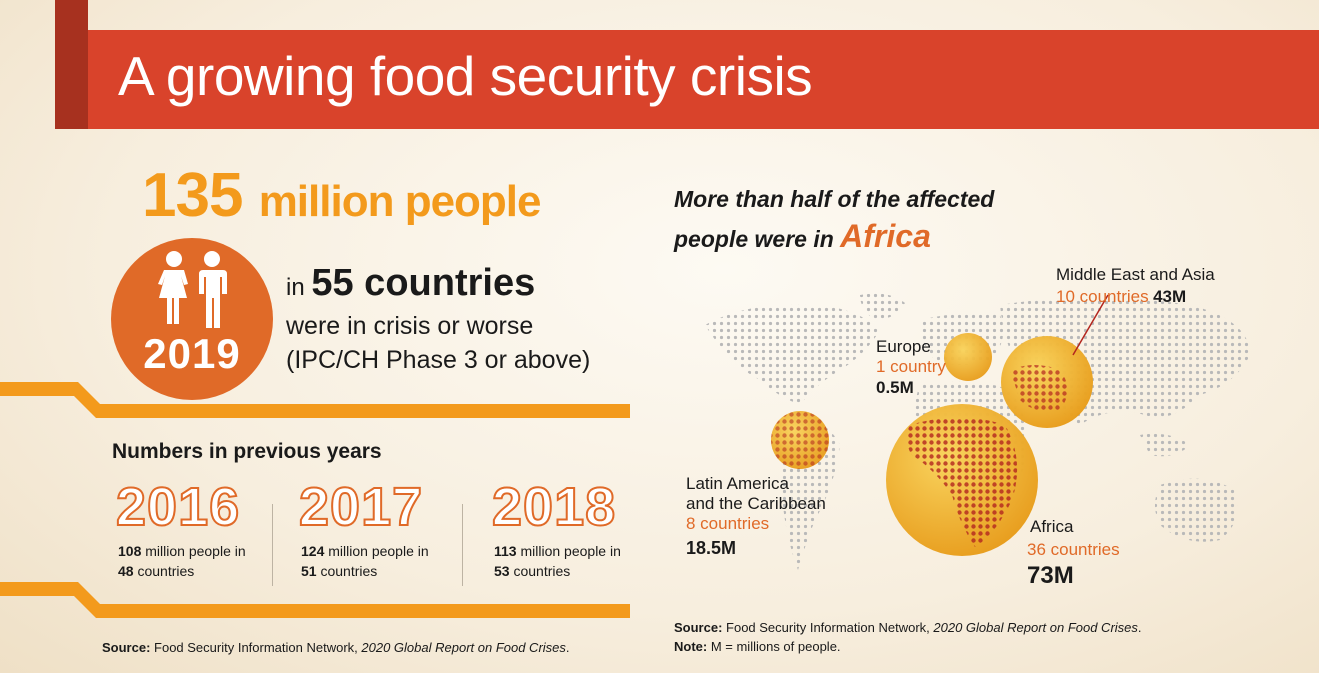 The height and width of the screenshot is (673, 1319). What do you see at coordinates (438, 360) in the screenshot?
I see `crisis-line-2: (IPC/CH Phase 3 or above)` at bounding box center [438, 360].